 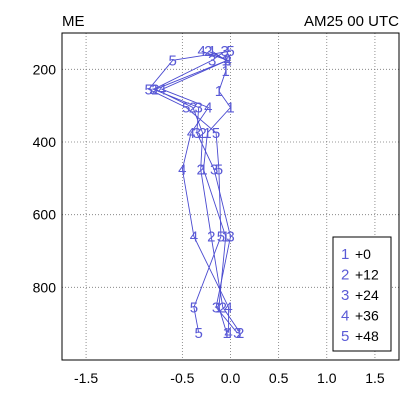 What do you see at coordinates (345, 295) in the screenshot?
I see `legend-key-3: 3` at bounding box center [345, 295].